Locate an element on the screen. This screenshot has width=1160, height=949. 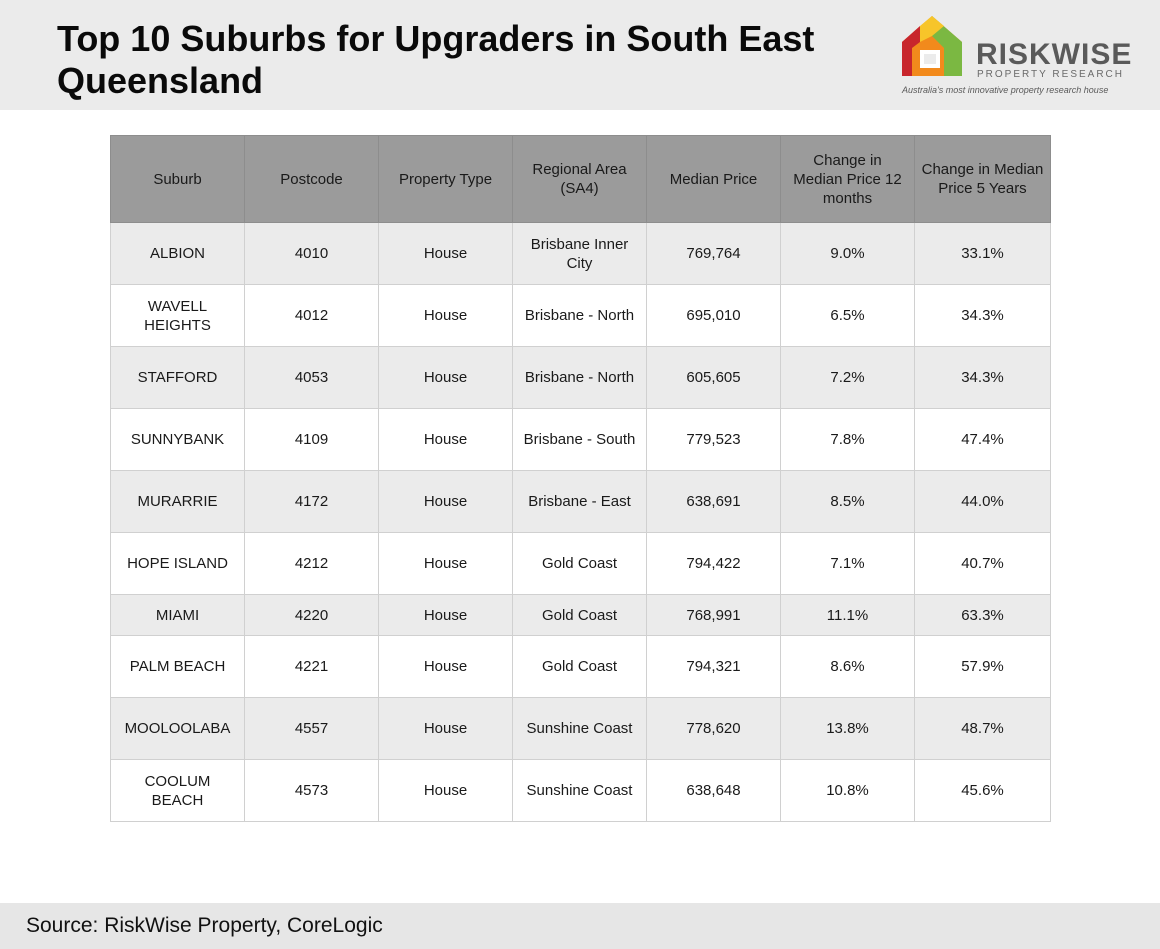
table-cell: 47.4% is located at coordinates (982, 439).